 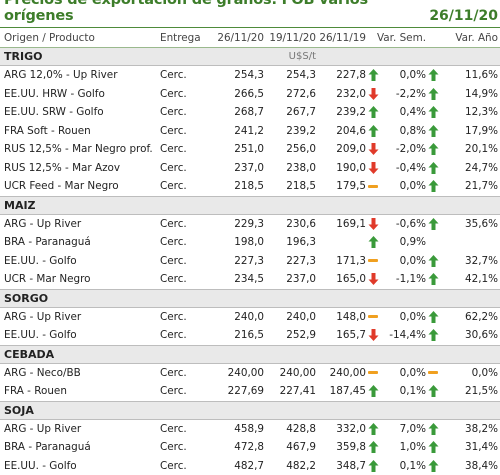 I want to click on price-current-cell: 240,0, so click(x=238, y=316).